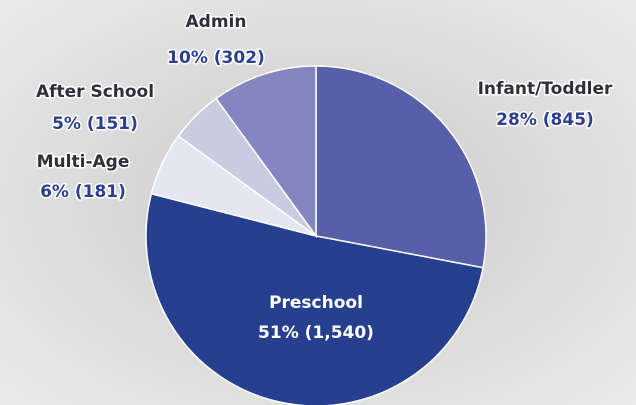 The height and width of the screenshot is (405, 636). I want to click on slice-label: Multi-Age, so click(83, 162).